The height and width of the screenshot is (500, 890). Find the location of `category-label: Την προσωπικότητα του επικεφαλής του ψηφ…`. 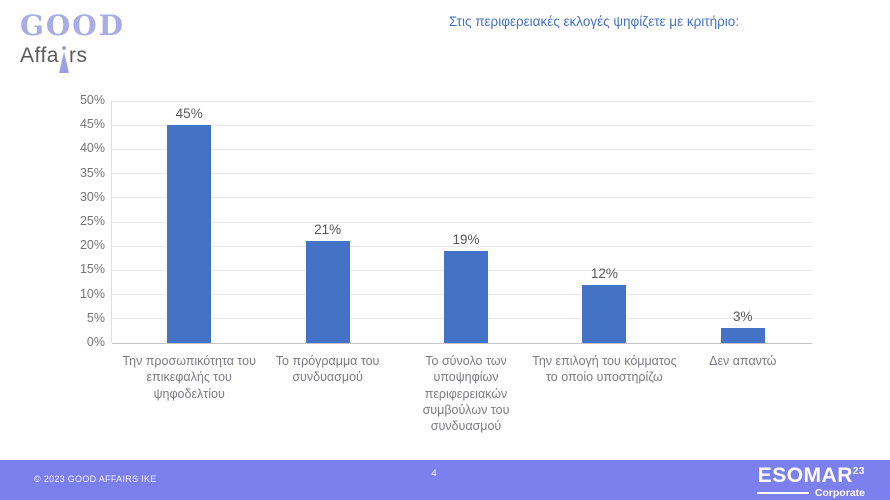

category-label: Την προσωπικότητα του επικεφαλής του ψηφ… is located at coordinates (189, 377).